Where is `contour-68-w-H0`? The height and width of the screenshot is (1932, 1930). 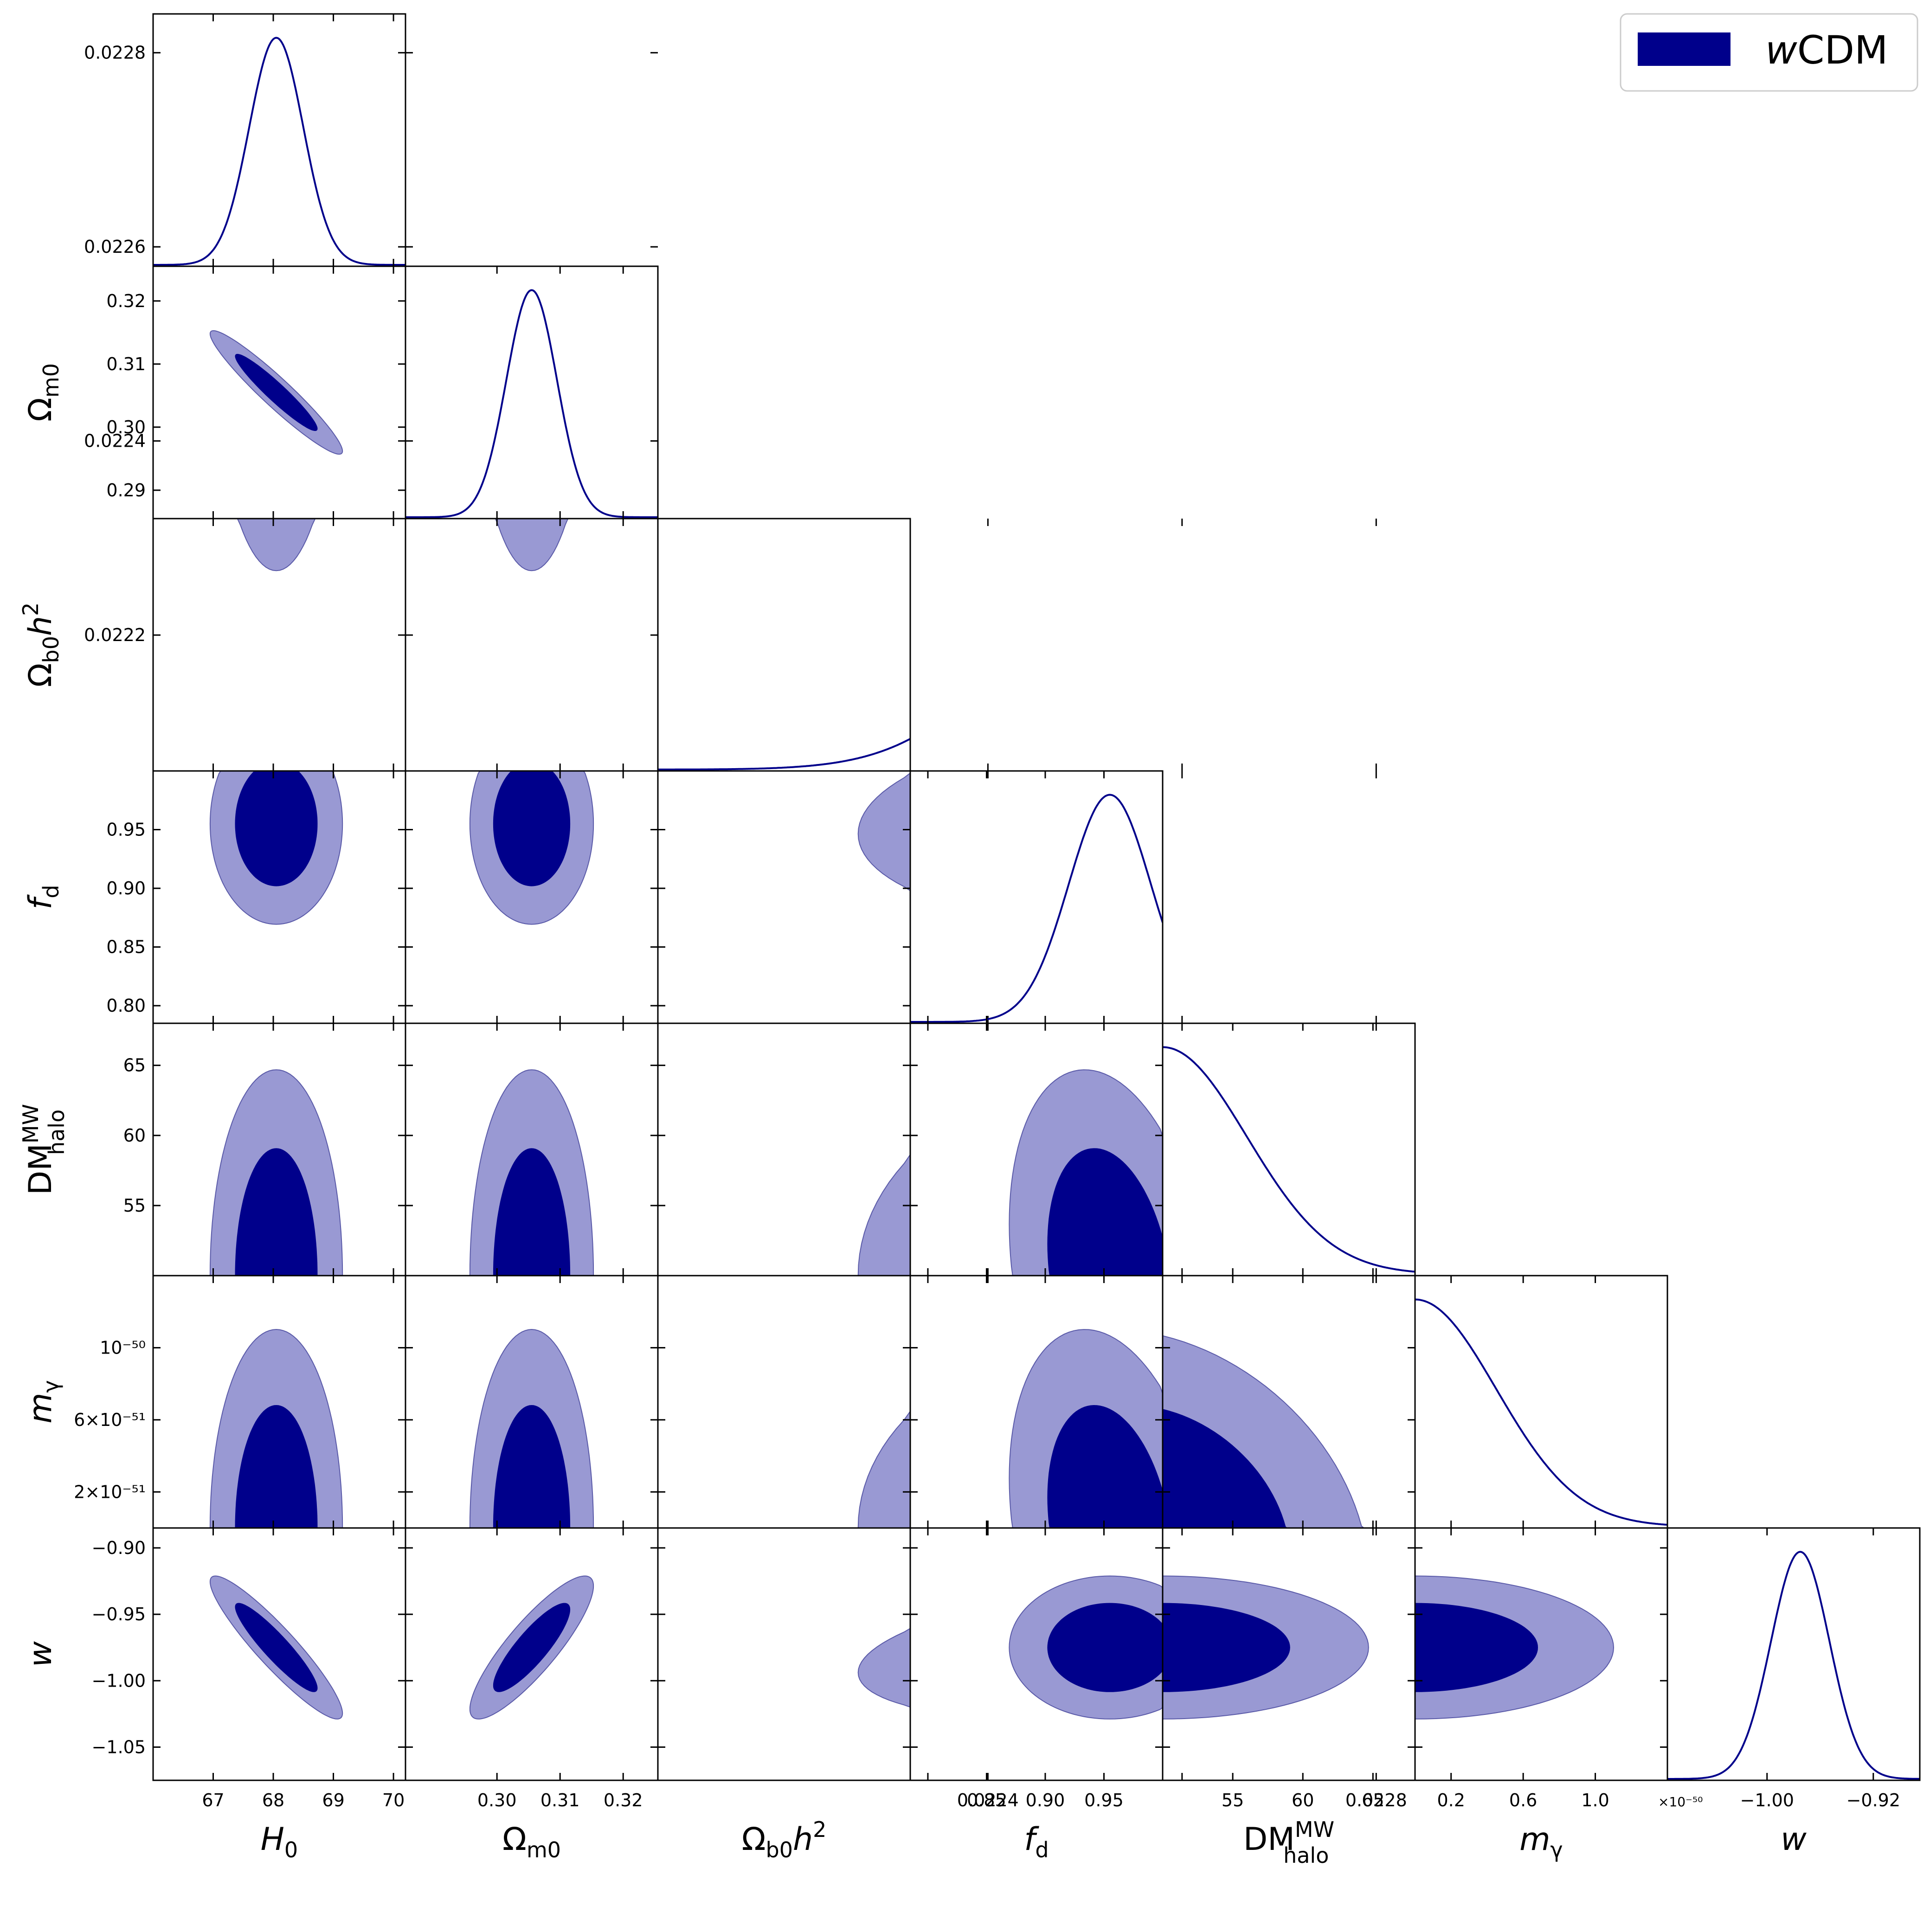 contour-68-w-H0 is located at coordinates (276, 1647).